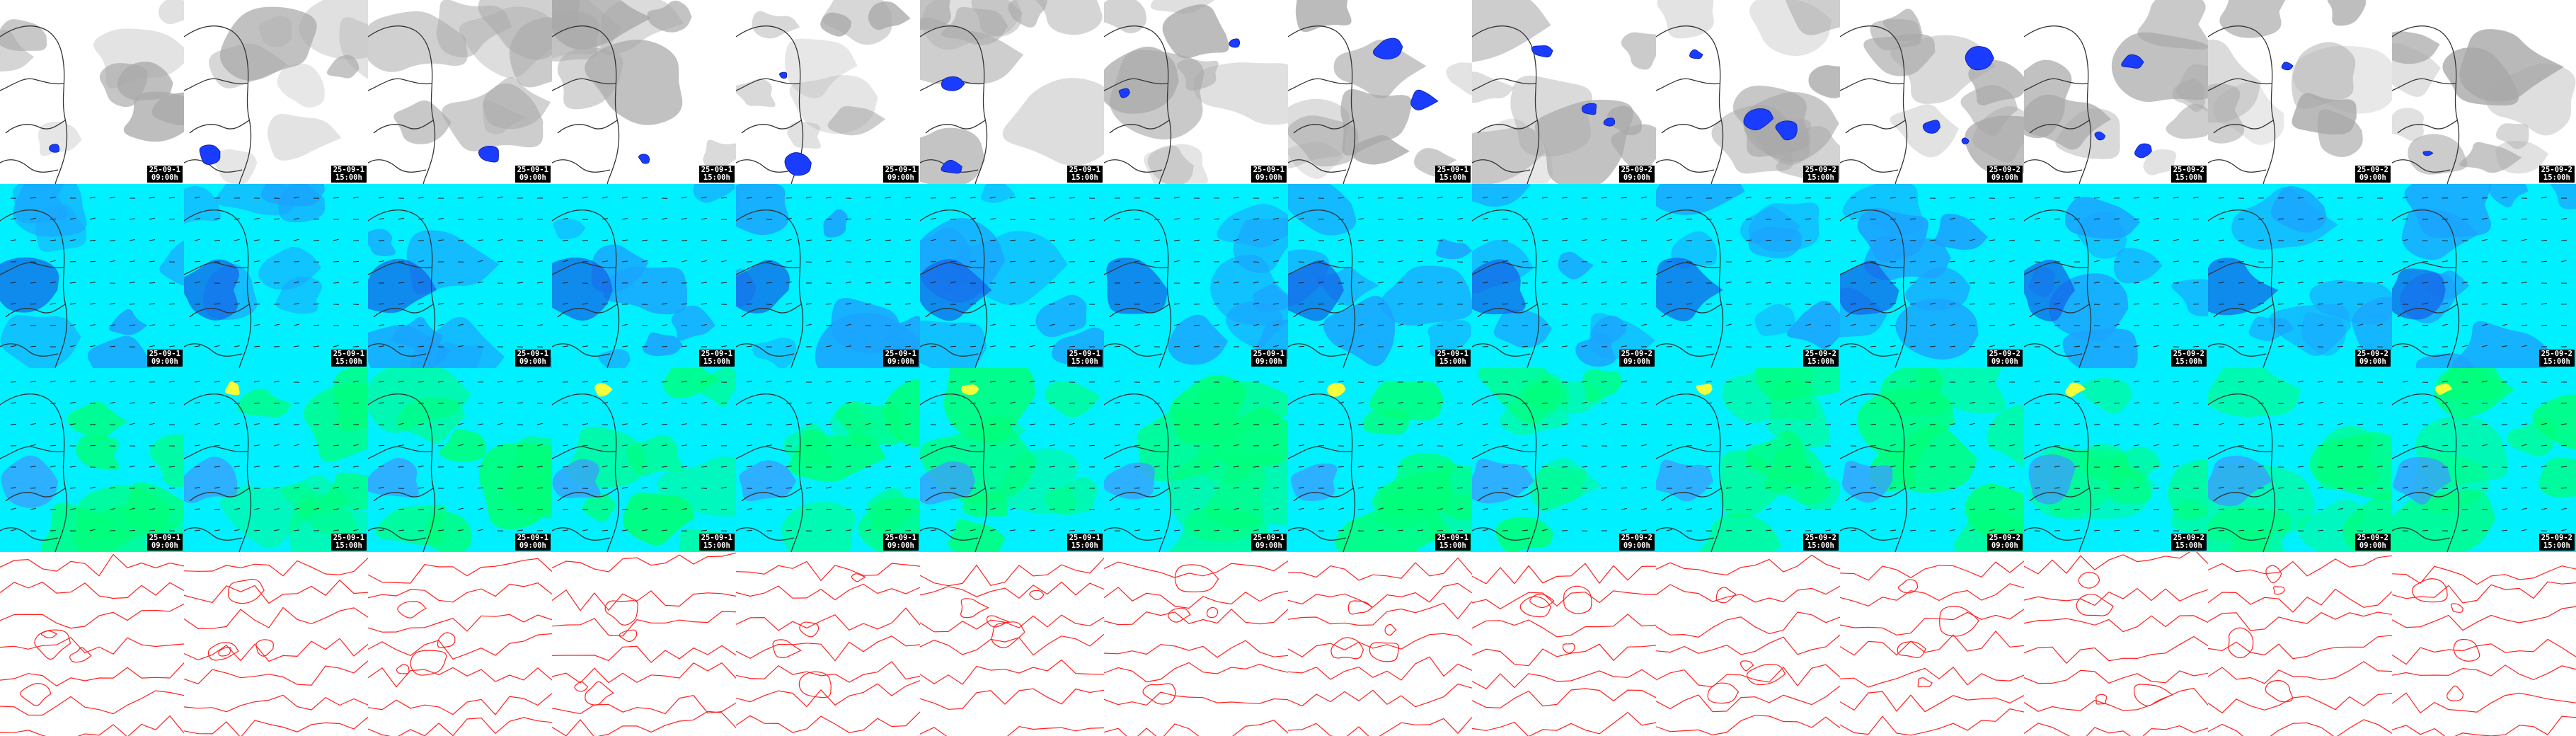 This screenshot has width=2576, height=736. I want to click on wind-speed-field, so click(276, 460).